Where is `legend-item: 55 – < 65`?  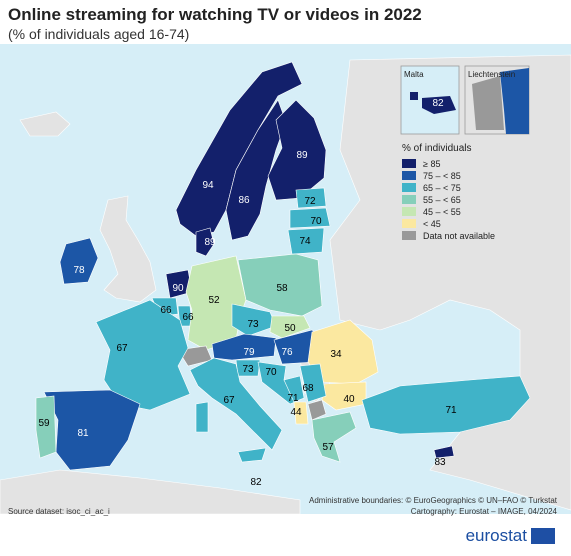
legend-item: 55 – < 65 is located at coordinates (477, 199).